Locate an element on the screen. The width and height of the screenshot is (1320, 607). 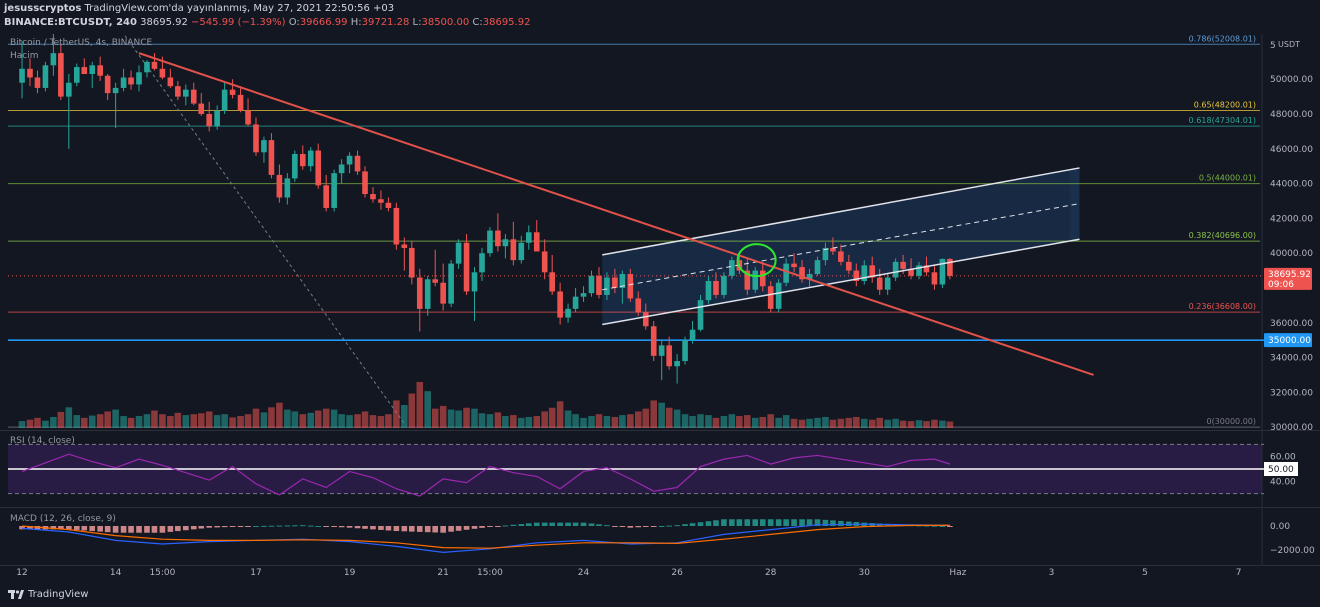
price-tick-label: 50000.00 is located at coordinates (1291, 80).